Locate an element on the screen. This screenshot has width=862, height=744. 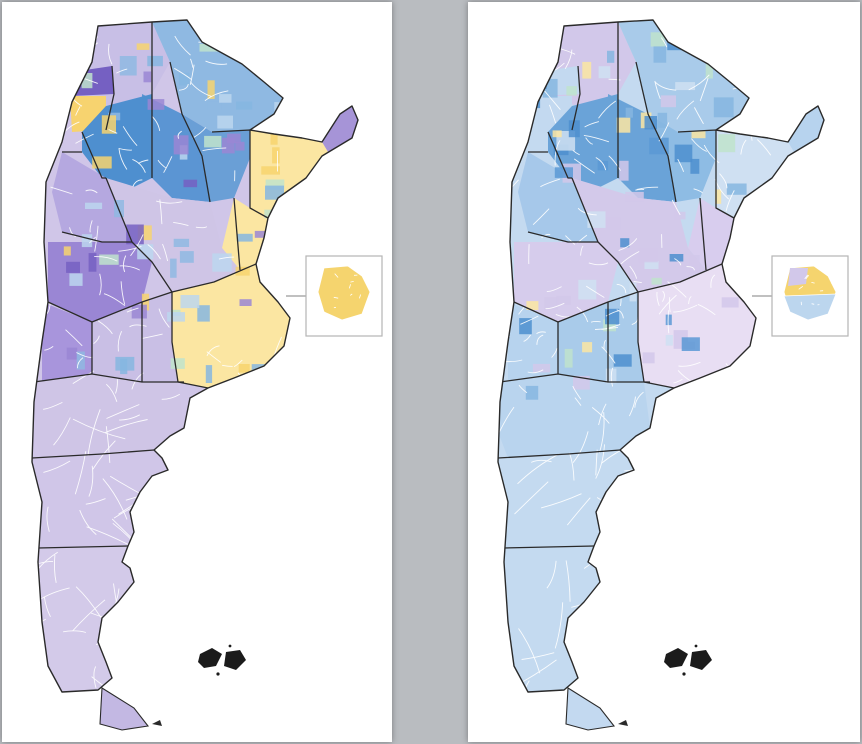
region-patagonia-south is located at coordinates (86, 619).